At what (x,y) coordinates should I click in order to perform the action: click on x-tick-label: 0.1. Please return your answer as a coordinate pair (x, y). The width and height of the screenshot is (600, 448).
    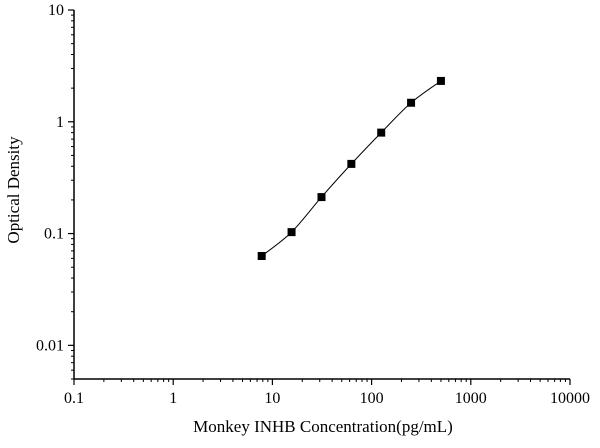
    Looking at the image, I should click on (74, 398).